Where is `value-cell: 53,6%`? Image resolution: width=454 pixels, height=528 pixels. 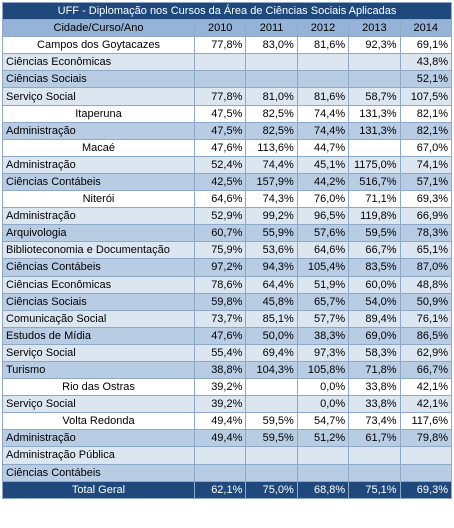 value-cell: 53,6% is located at coordinates (271, 250).